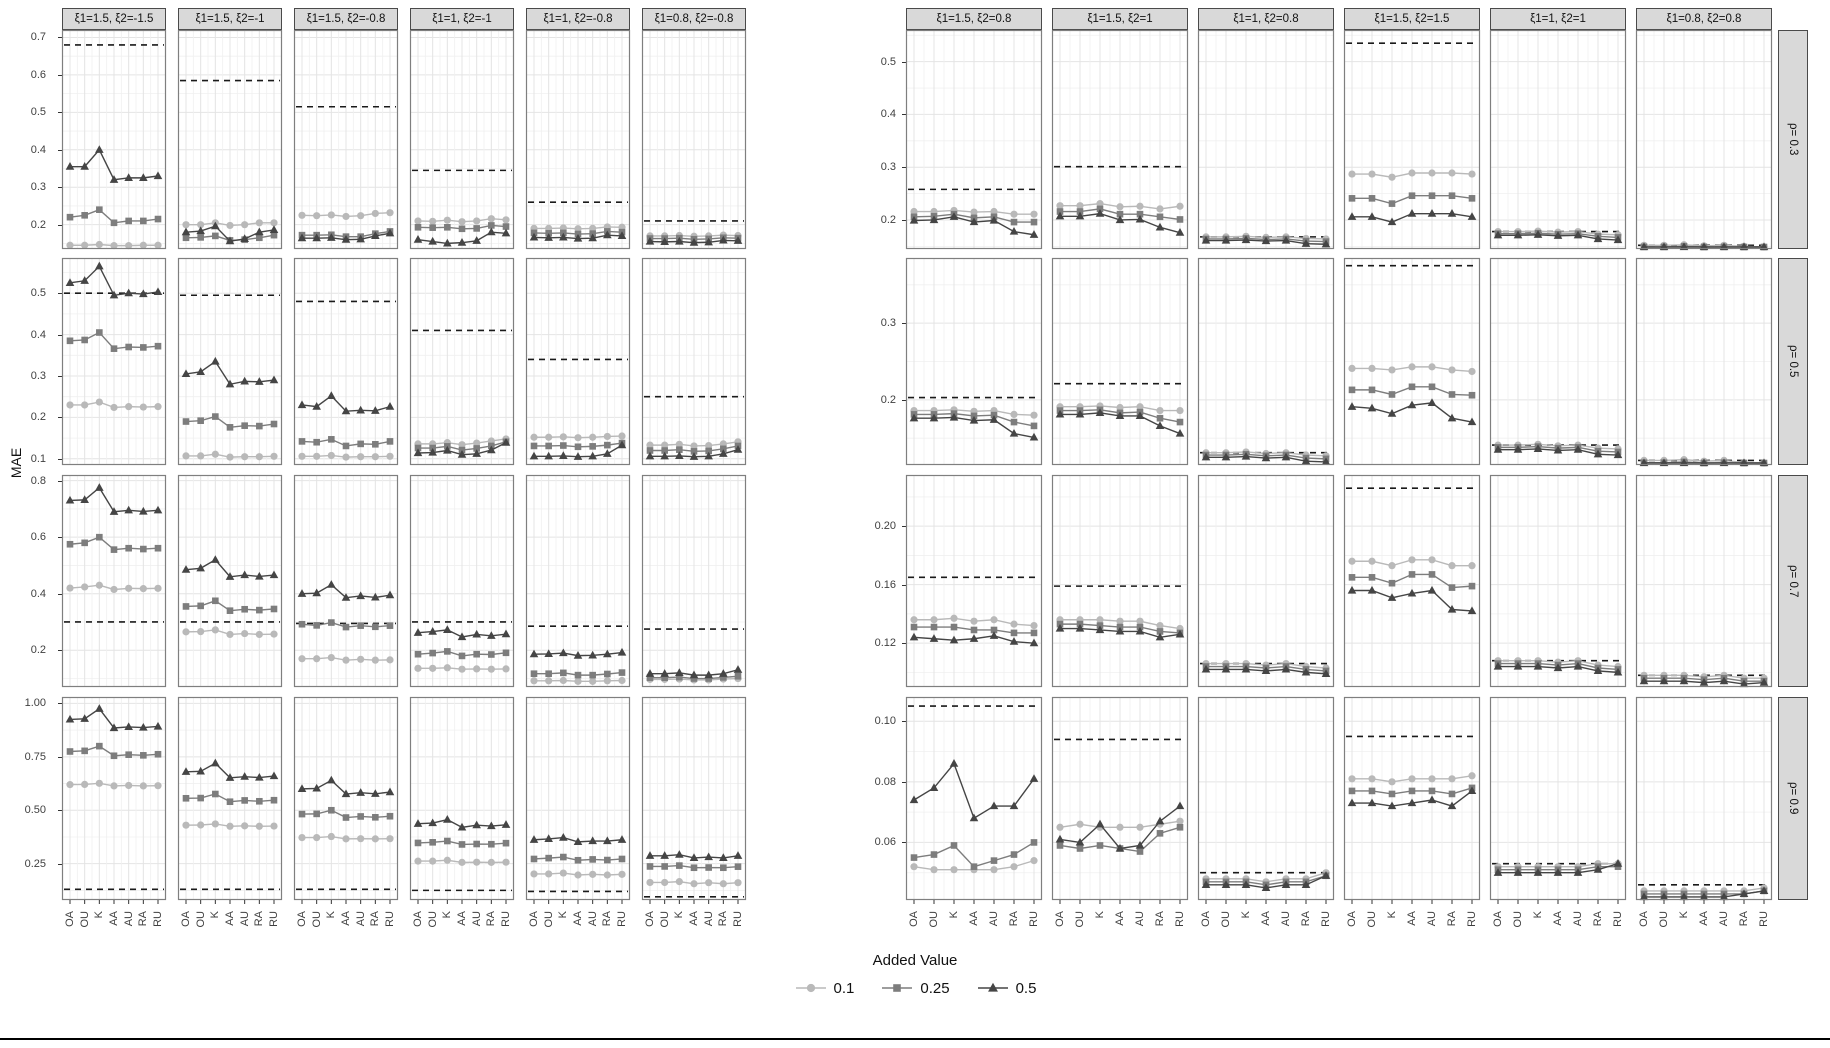  Describe the element at coordinates (888, 114) in the screenshot. I see `y-tick-label: 0.4` at that location.